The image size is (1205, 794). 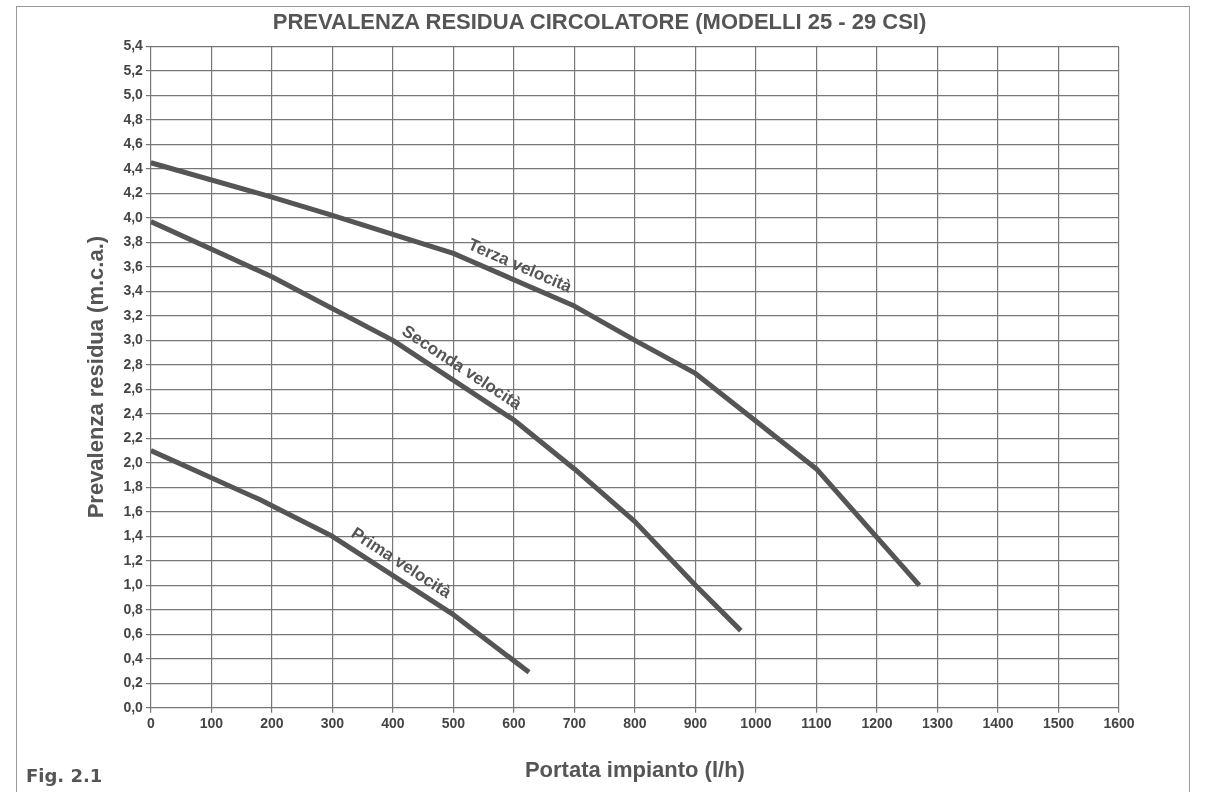 What do you see at coordinates (816, 723) in the screenshot?
I see `x-tick-label: 1100` at bounding box center [816, 723].